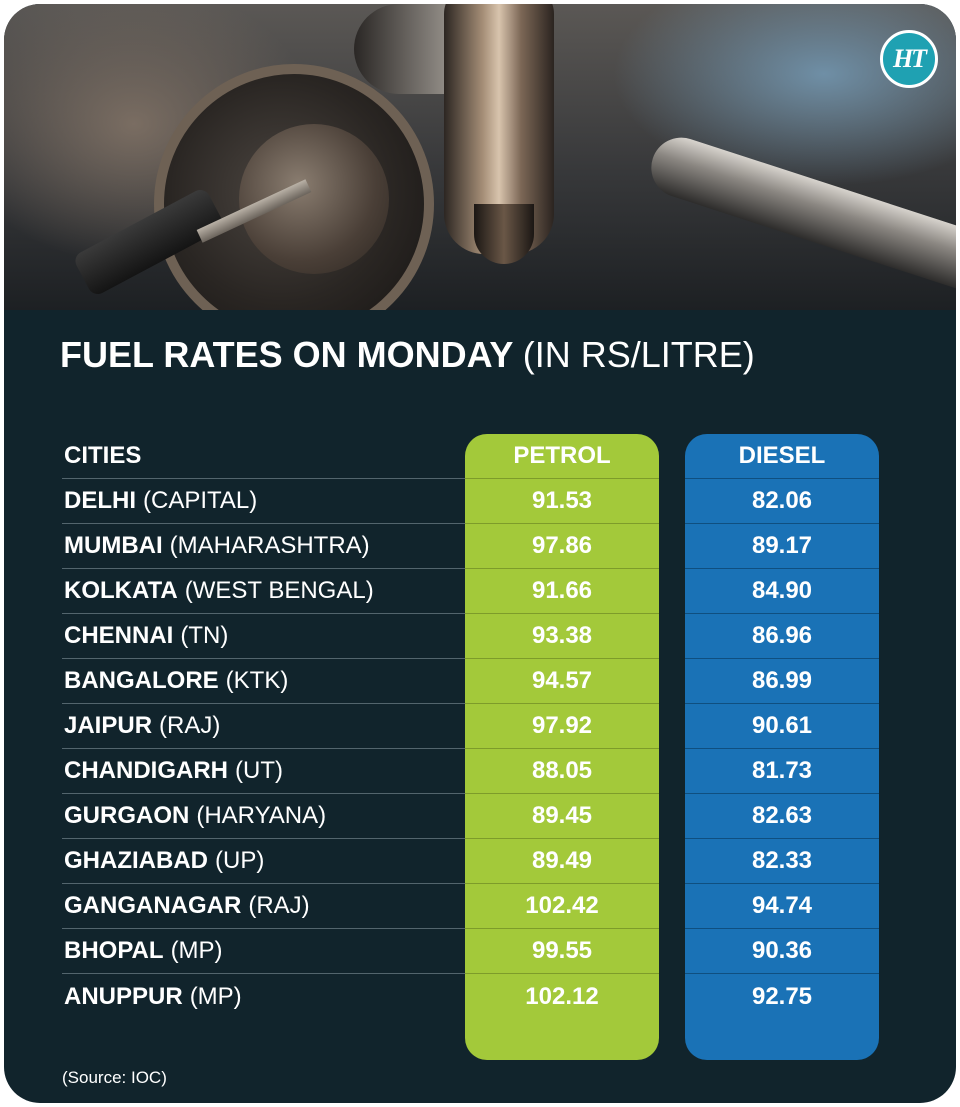 The image size is (960, 1107). I want to click on diesel-price: 82.63, so click(782, 816).